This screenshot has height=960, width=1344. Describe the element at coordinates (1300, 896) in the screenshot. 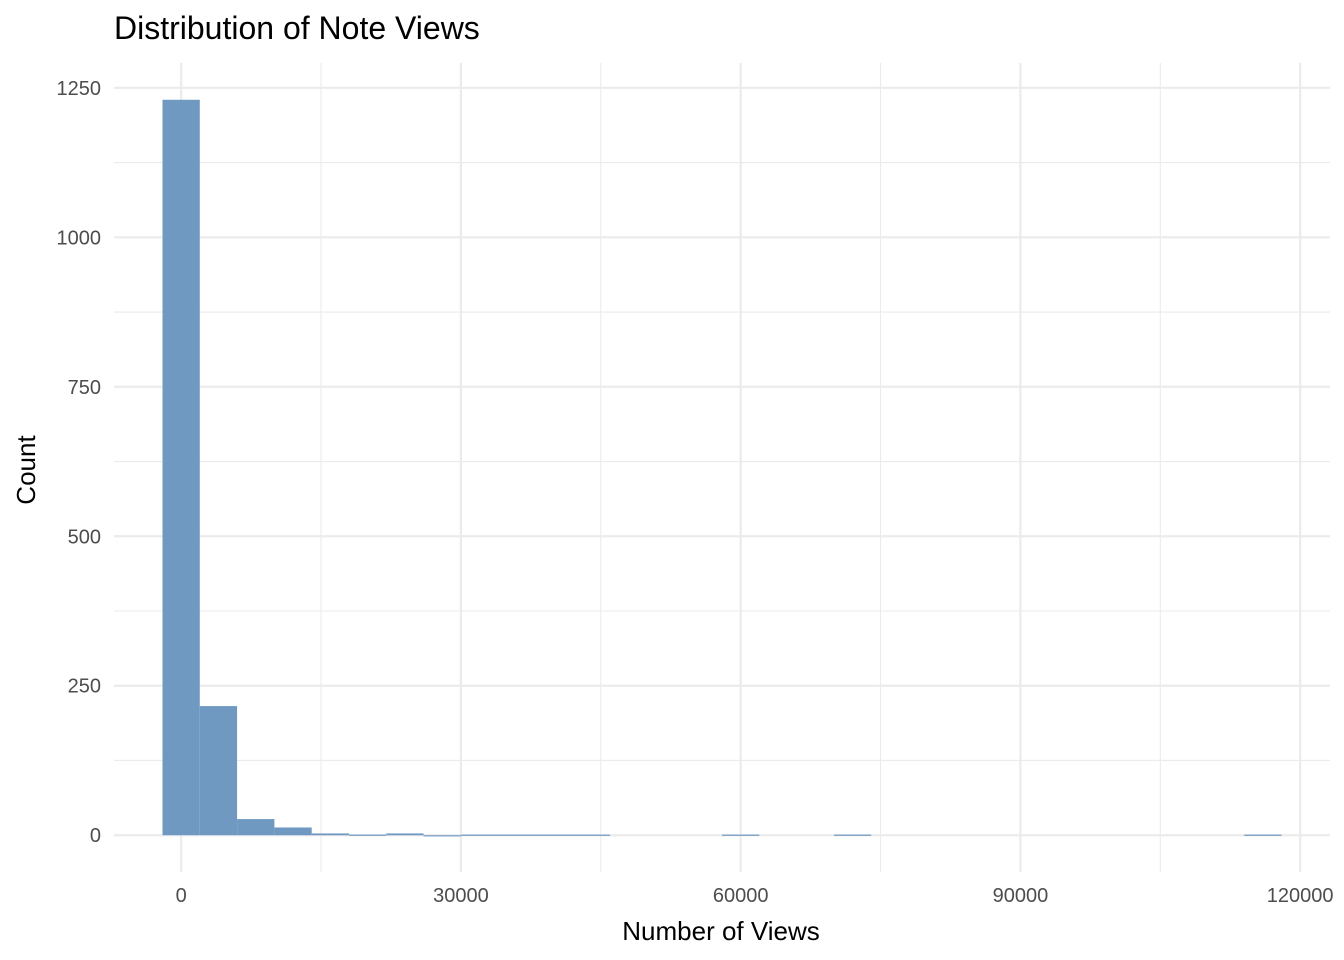

I see `x-tick-label: 120000` at that location.